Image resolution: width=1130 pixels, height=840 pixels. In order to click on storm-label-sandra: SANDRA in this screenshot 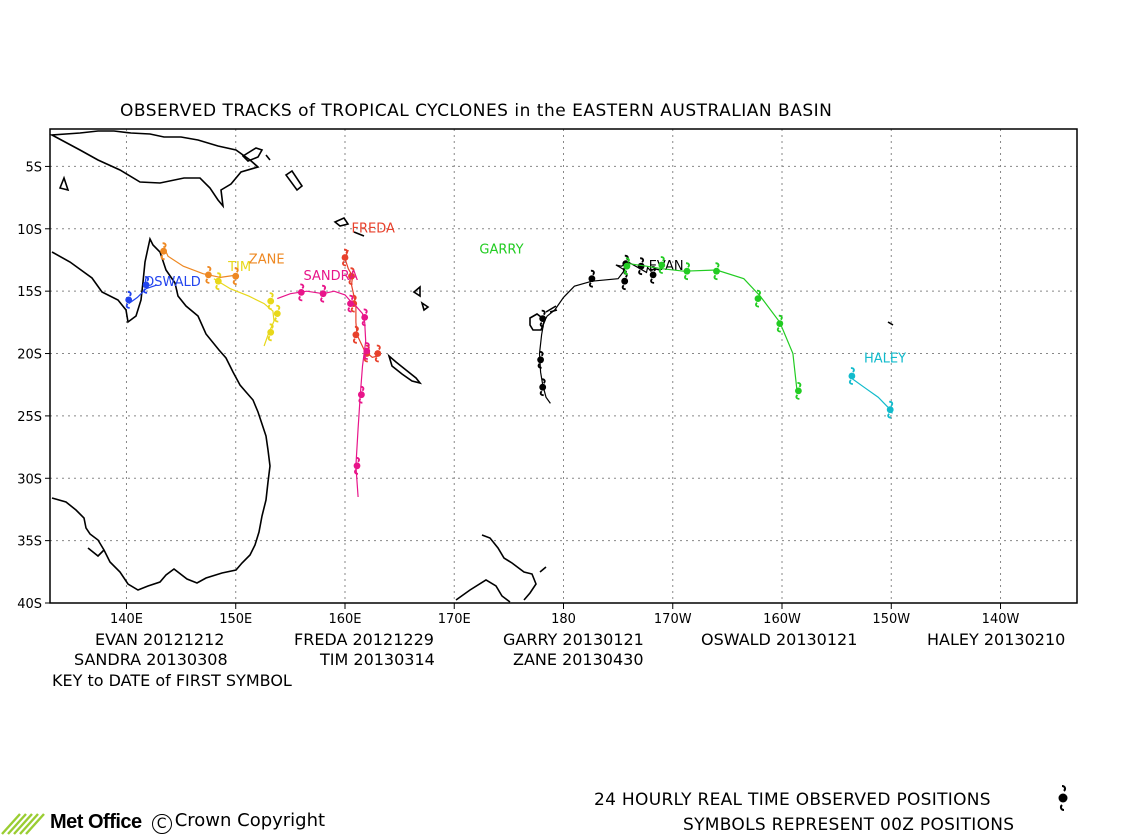, I will do `click(331, 276)`.